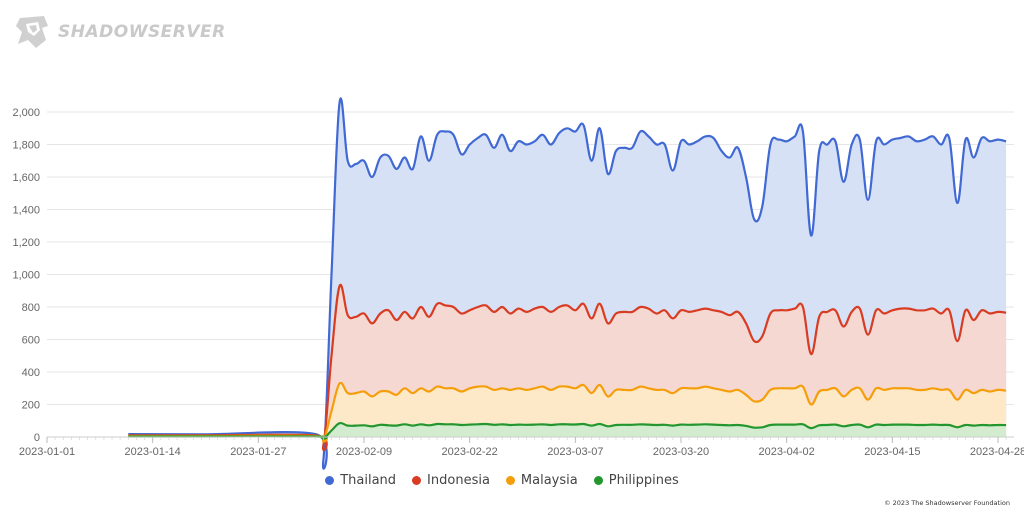  I want to click on y-tick-label: 1,800, so click(26, 146).